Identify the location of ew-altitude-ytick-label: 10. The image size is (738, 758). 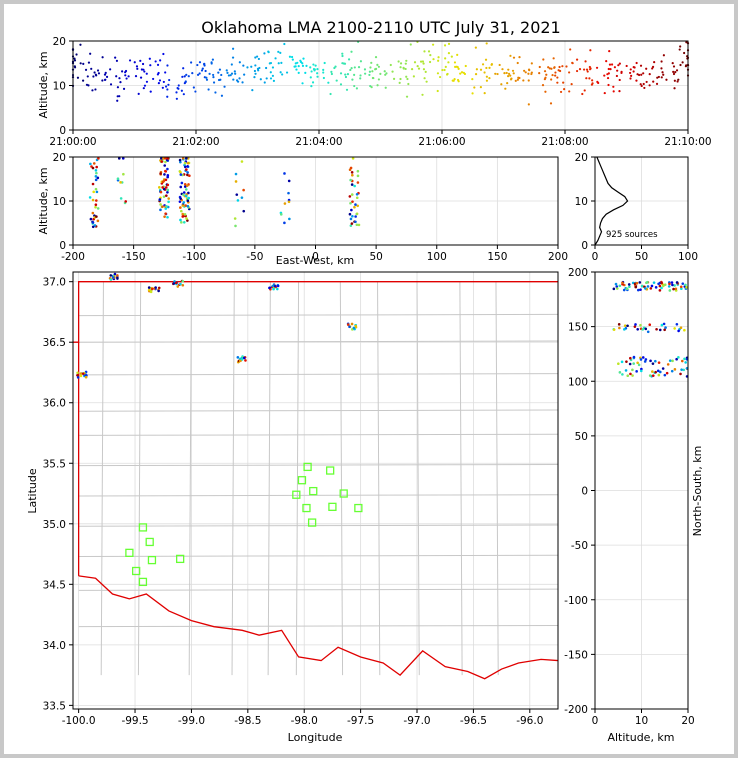
(59, 202).